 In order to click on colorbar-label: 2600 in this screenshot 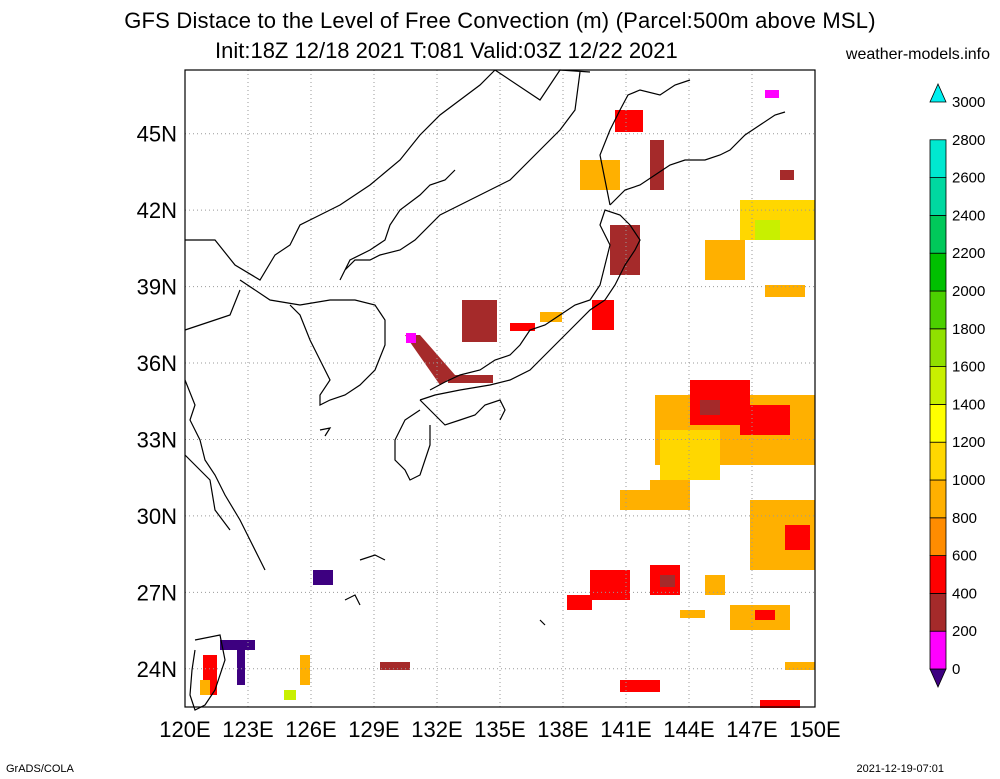, I will do `click(968, 178)`.